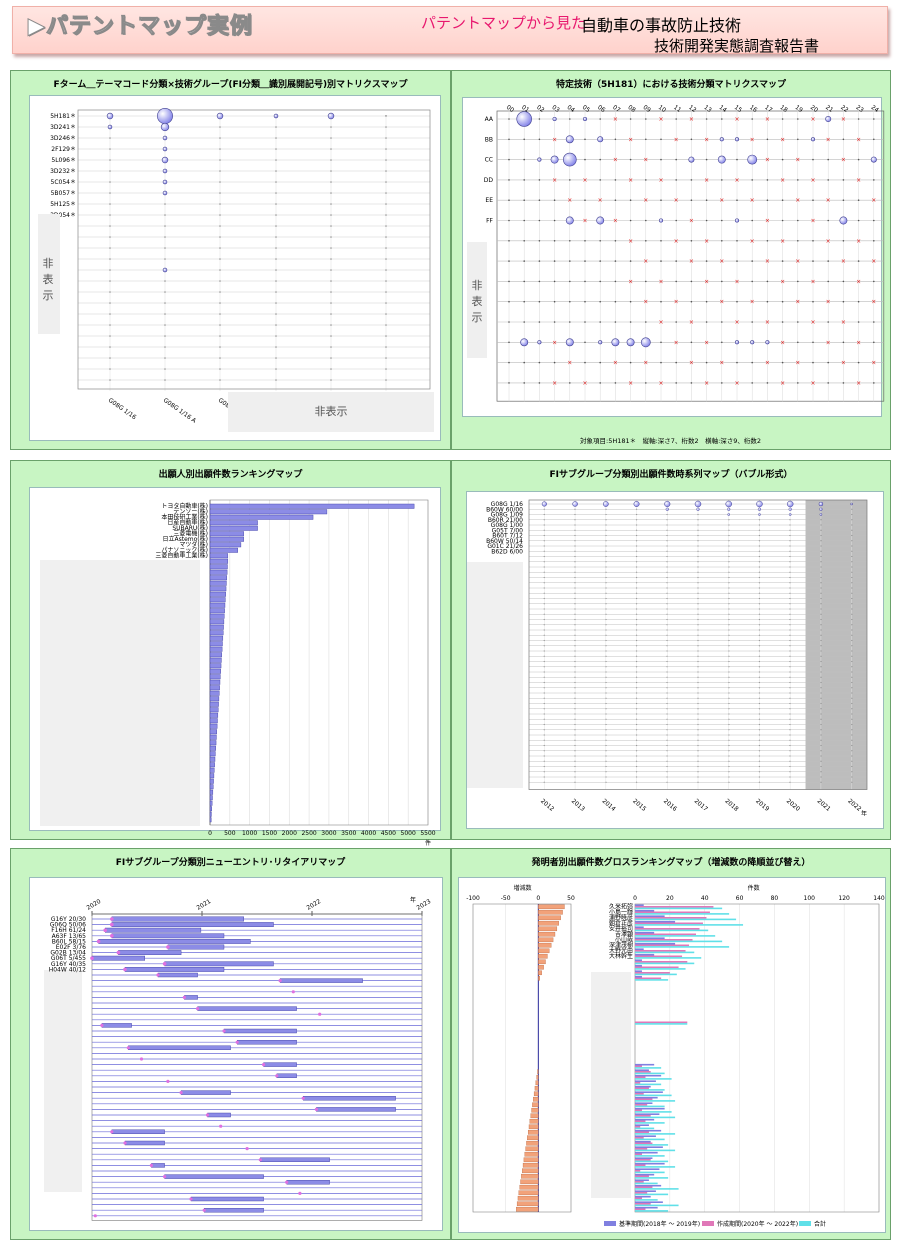 The width and height of the screenshot is (900, 1250). Describe the element at coordinates (67, 969) in the screenshot. I see `row-label: H04W 40/12` at that location.